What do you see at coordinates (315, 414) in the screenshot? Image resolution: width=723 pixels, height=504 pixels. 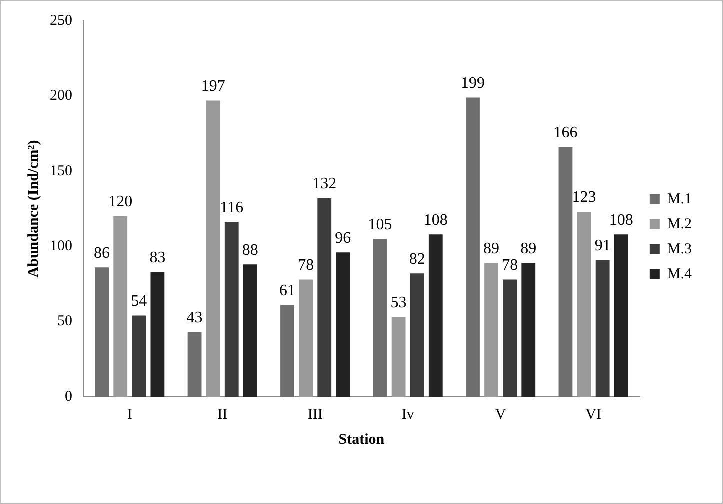 I see `x-tick-label: III` at bounding box center [315, 414].